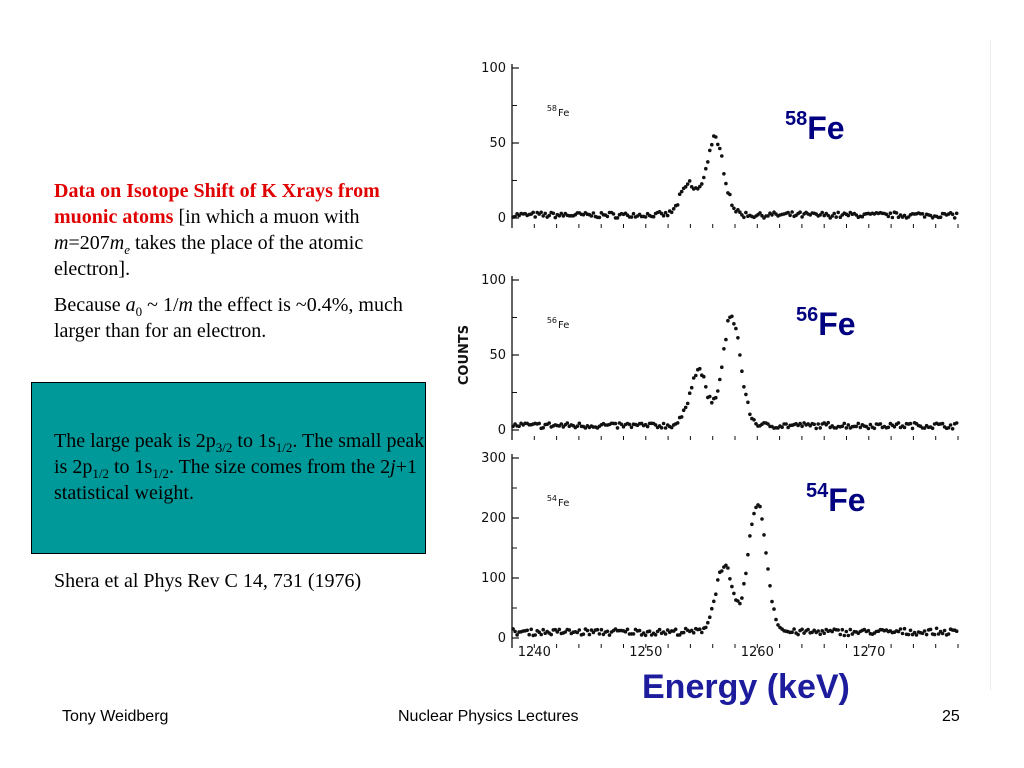 This screenshot has width=1024, height=768. What do you see at coordinates (130, 305) in the screenshot?
I see `bohr-radius-symbol: a` at bounding box center [130, 305].